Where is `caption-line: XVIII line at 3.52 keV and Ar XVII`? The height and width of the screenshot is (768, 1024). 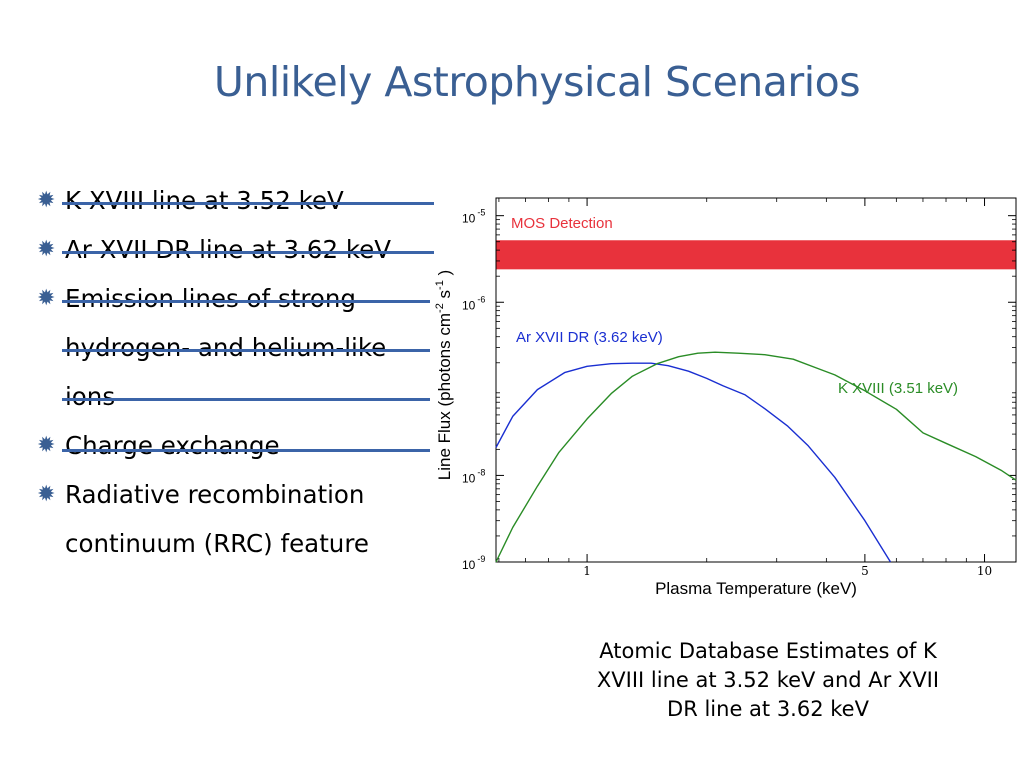
caption-line: XVIII line at 3.52 keV and Ar XVII is located at coordinates (768, 680).